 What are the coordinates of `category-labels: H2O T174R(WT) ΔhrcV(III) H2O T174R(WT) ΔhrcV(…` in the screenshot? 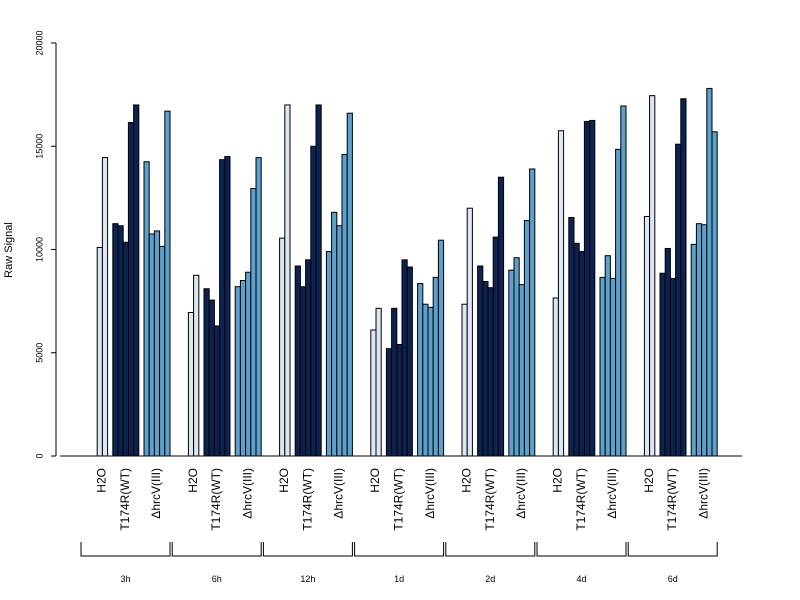 It's located at (403, 499).